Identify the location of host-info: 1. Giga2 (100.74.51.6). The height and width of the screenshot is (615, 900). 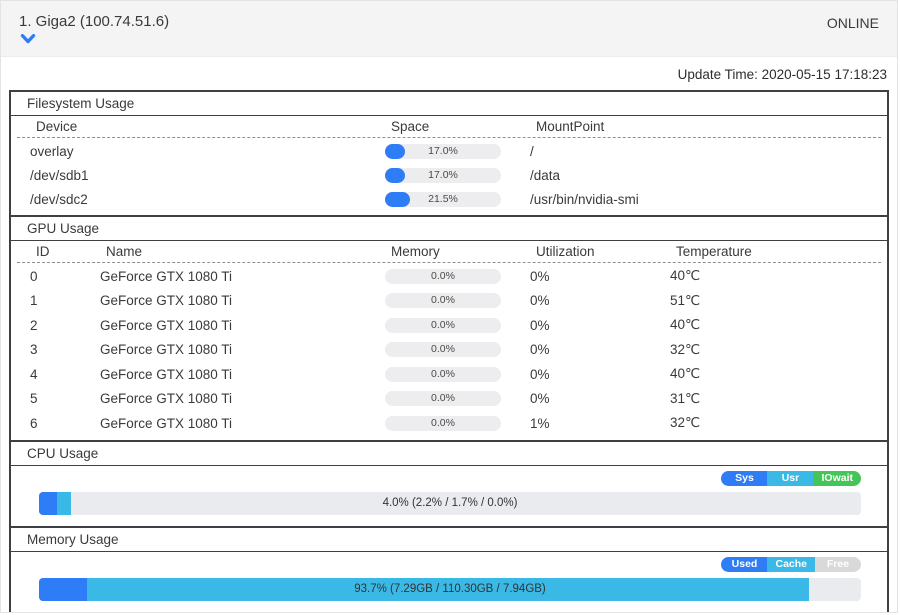
(94, 28).